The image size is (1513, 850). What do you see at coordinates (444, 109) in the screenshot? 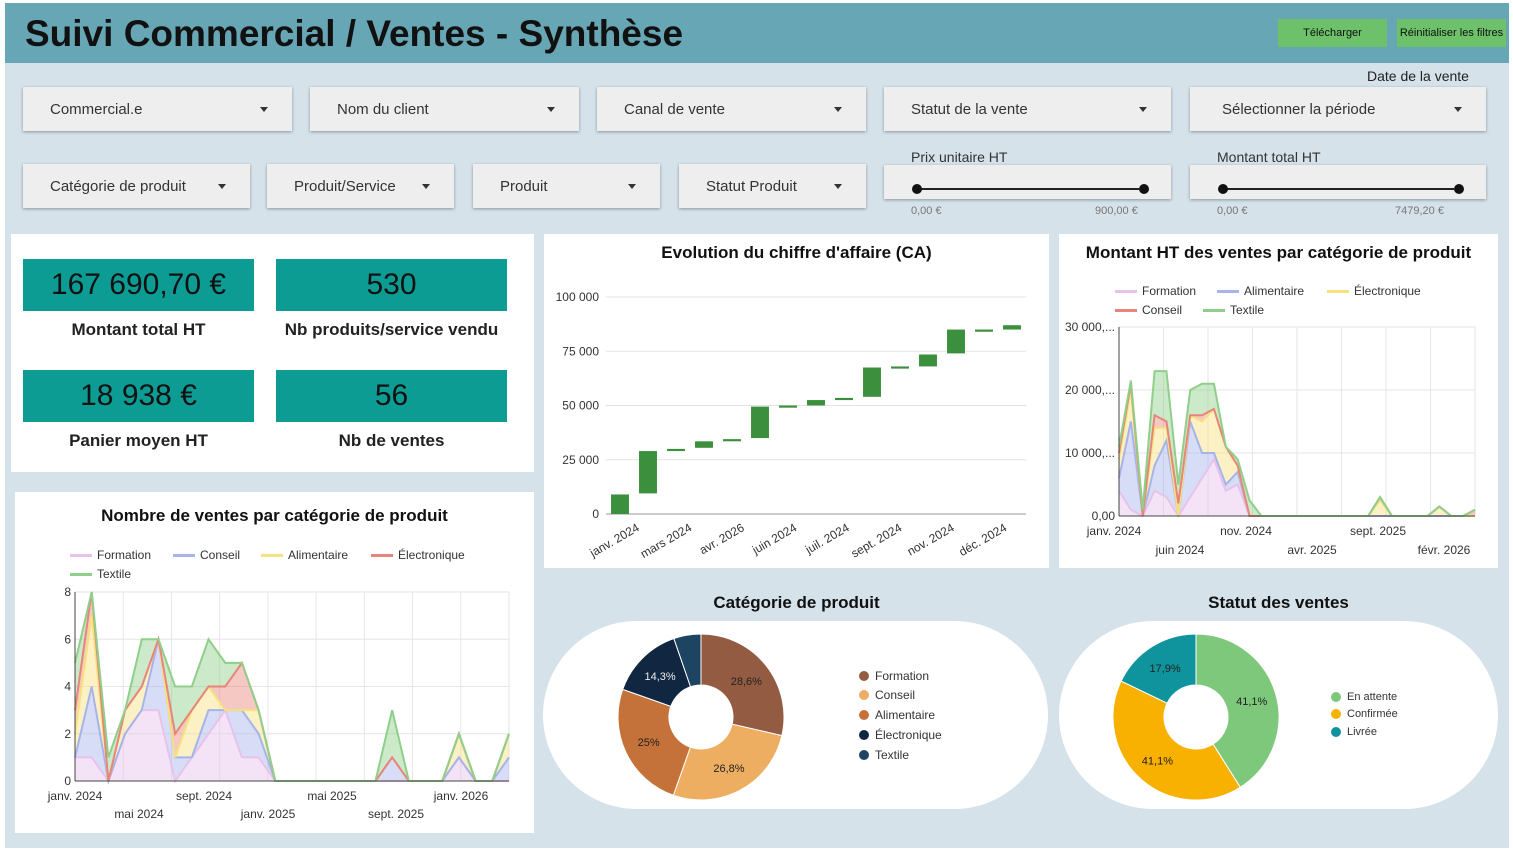
I see `client-dropdown: Nom du client` at bounding box center [444, 109].